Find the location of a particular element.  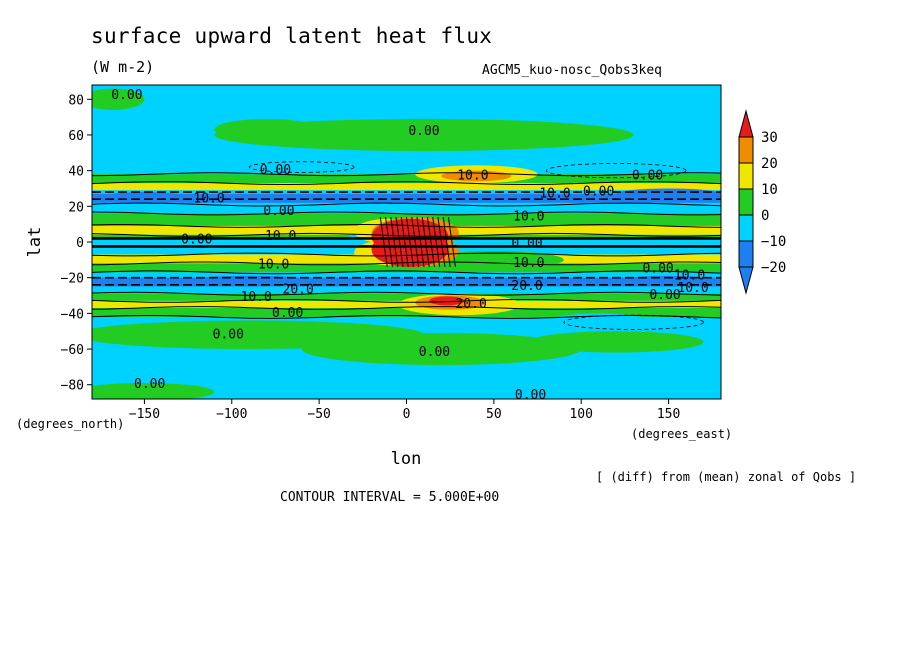

x-axis-label: lon is located at coordinates (406, 459).